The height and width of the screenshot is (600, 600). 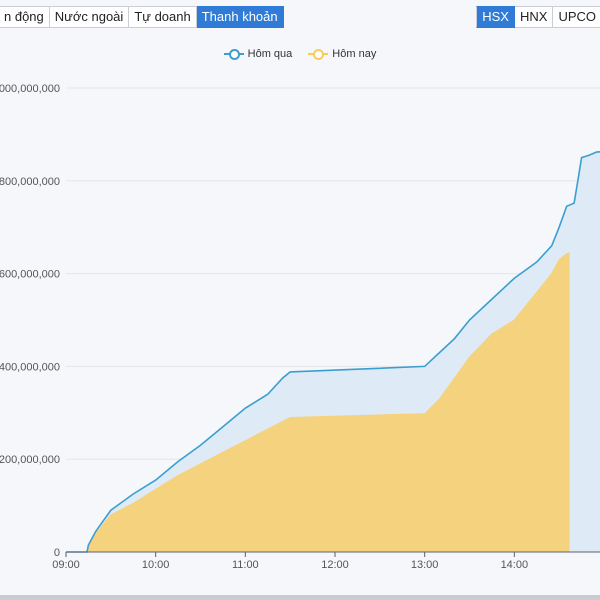 What do you see at coordinates (30, 460) in the screenshot?
I see `y-tick-label: 200,000,000` at bounding box center [30, 460].